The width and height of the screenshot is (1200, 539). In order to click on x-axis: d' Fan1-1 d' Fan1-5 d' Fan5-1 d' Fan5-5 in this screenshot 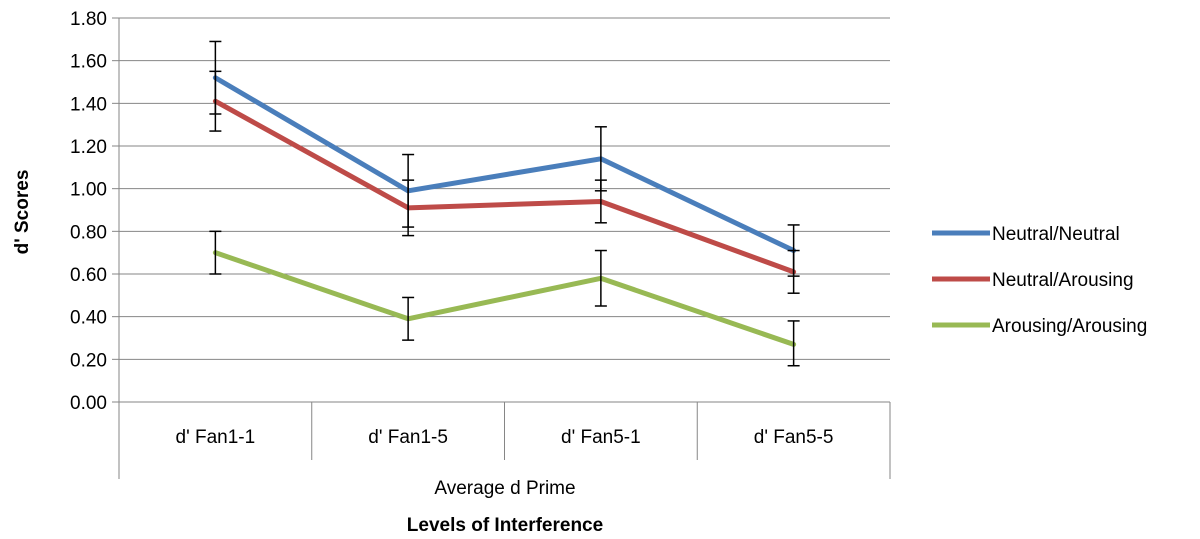, I will do `click(504, 440)`.